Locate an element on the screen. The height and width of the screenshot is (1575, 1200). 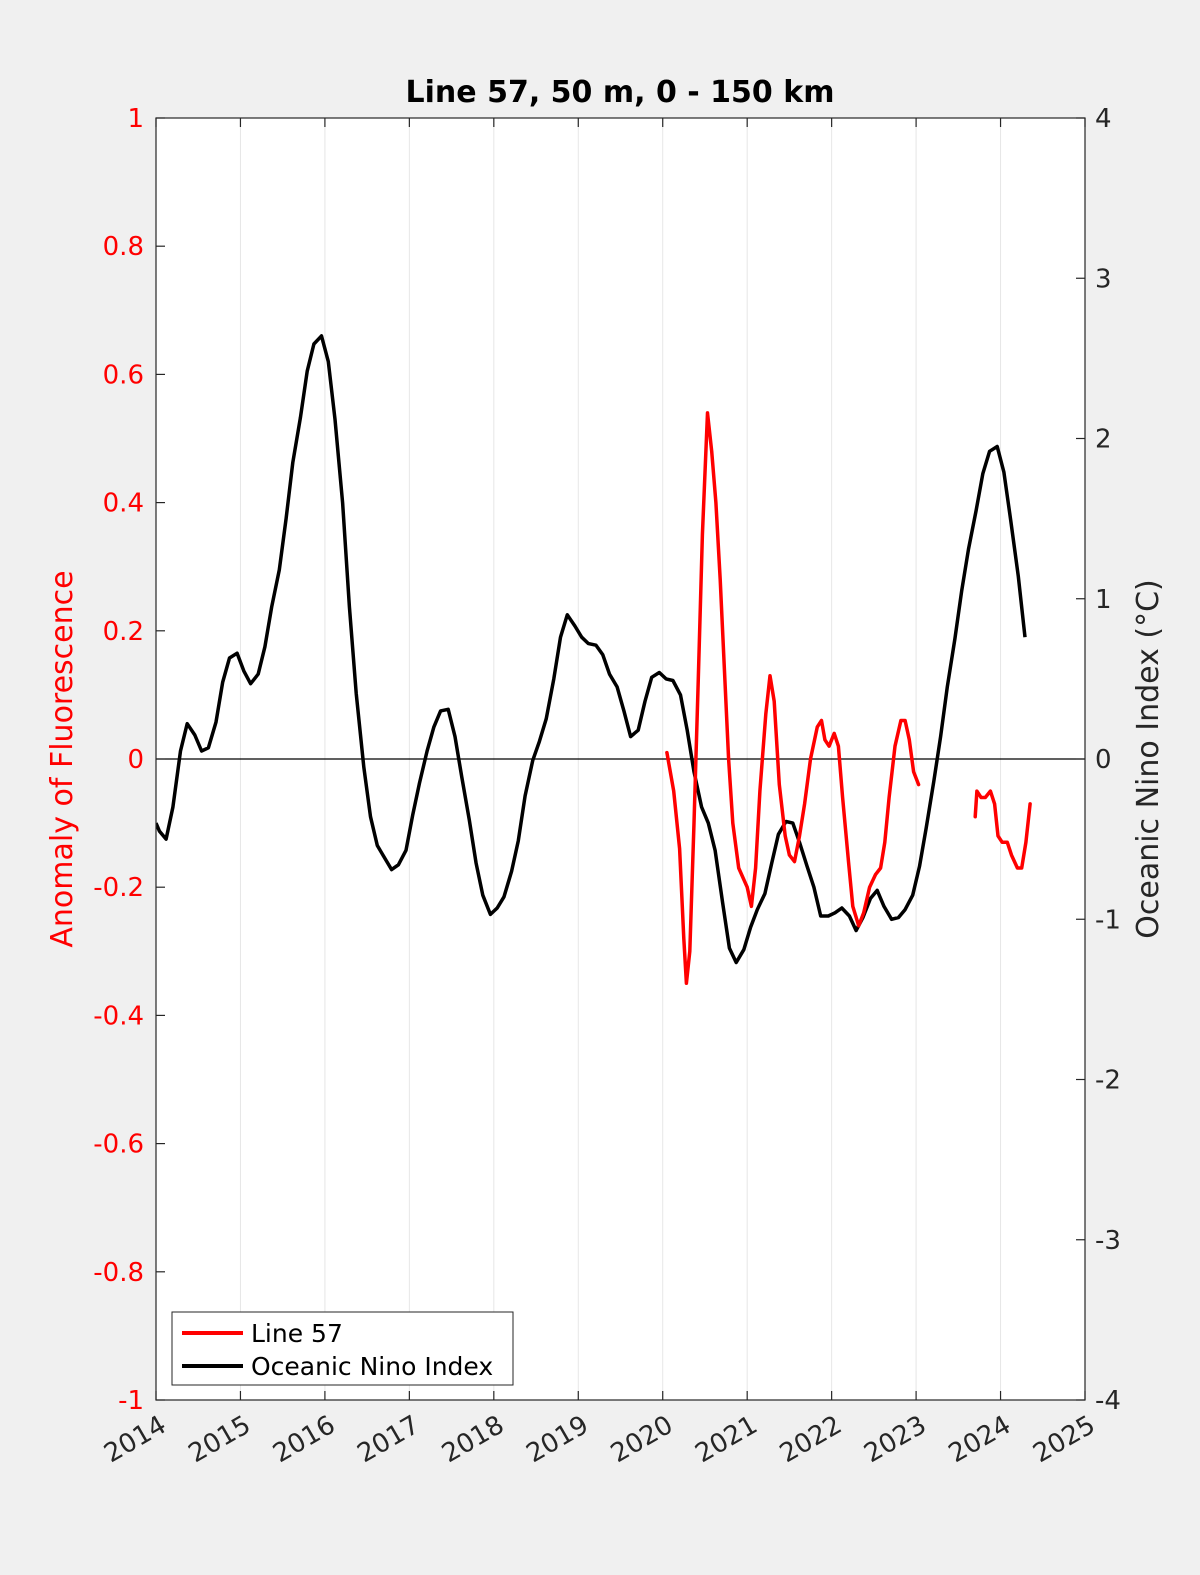
y-left-tick-label: -0.6 is located at coordinates (118, 1145).